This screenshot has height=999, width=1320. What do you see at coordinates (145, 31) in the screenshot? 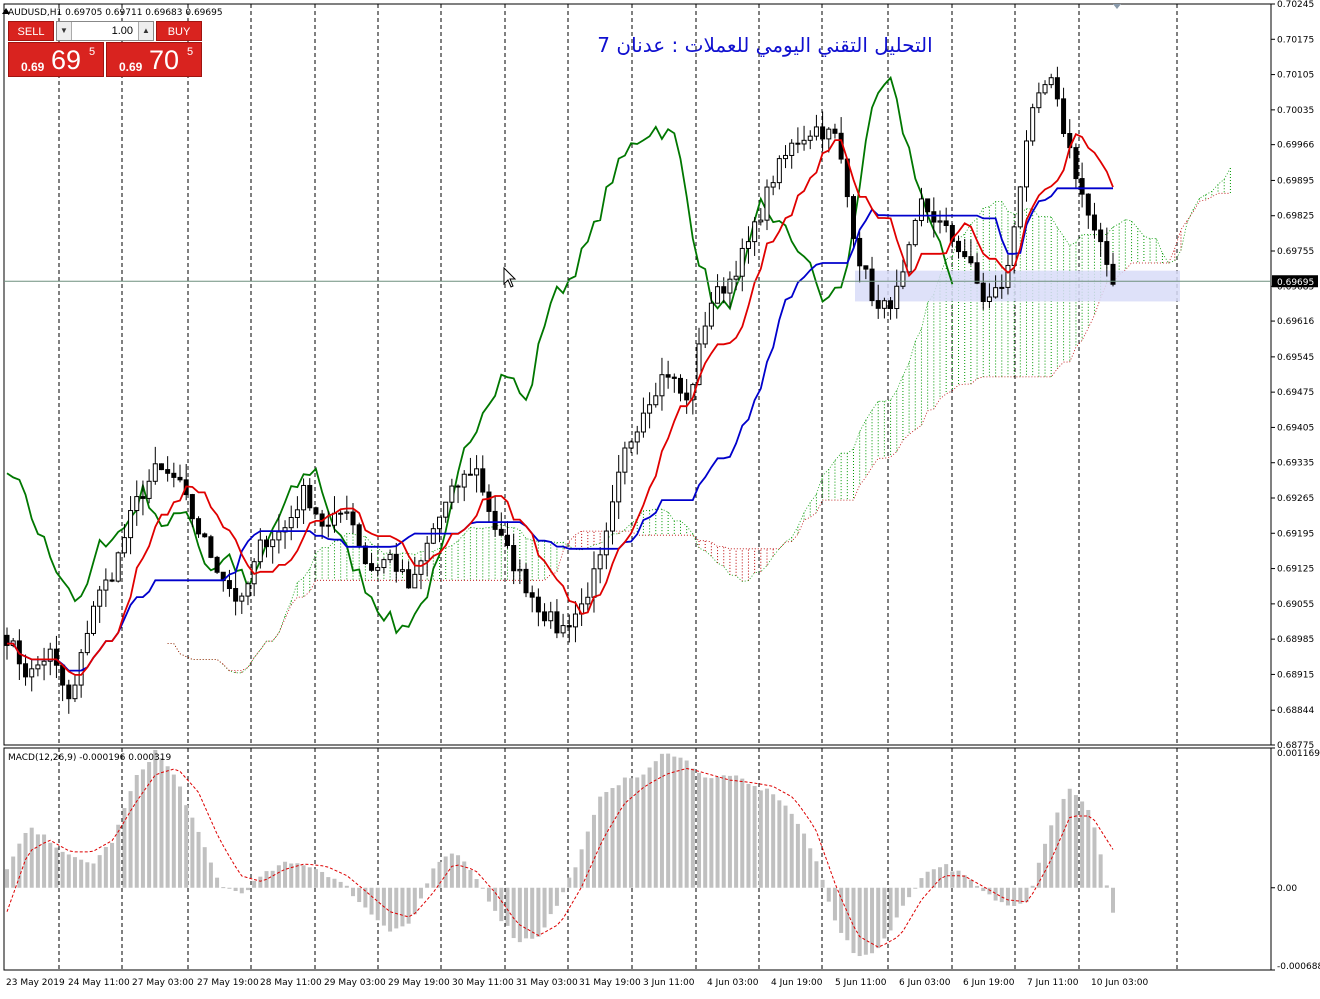
I see `lot-increase-icon: ▲` at bounding box center [145, 31].